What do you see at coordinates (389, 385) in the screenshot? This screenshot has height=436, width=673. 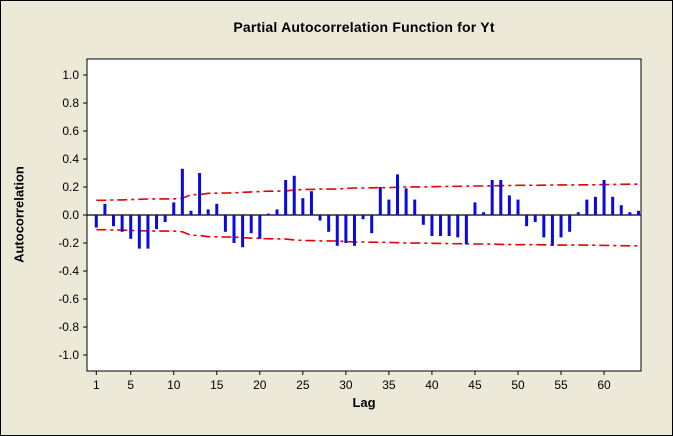 I see `x-tick-label: 35` at bounding box center [389, 385].